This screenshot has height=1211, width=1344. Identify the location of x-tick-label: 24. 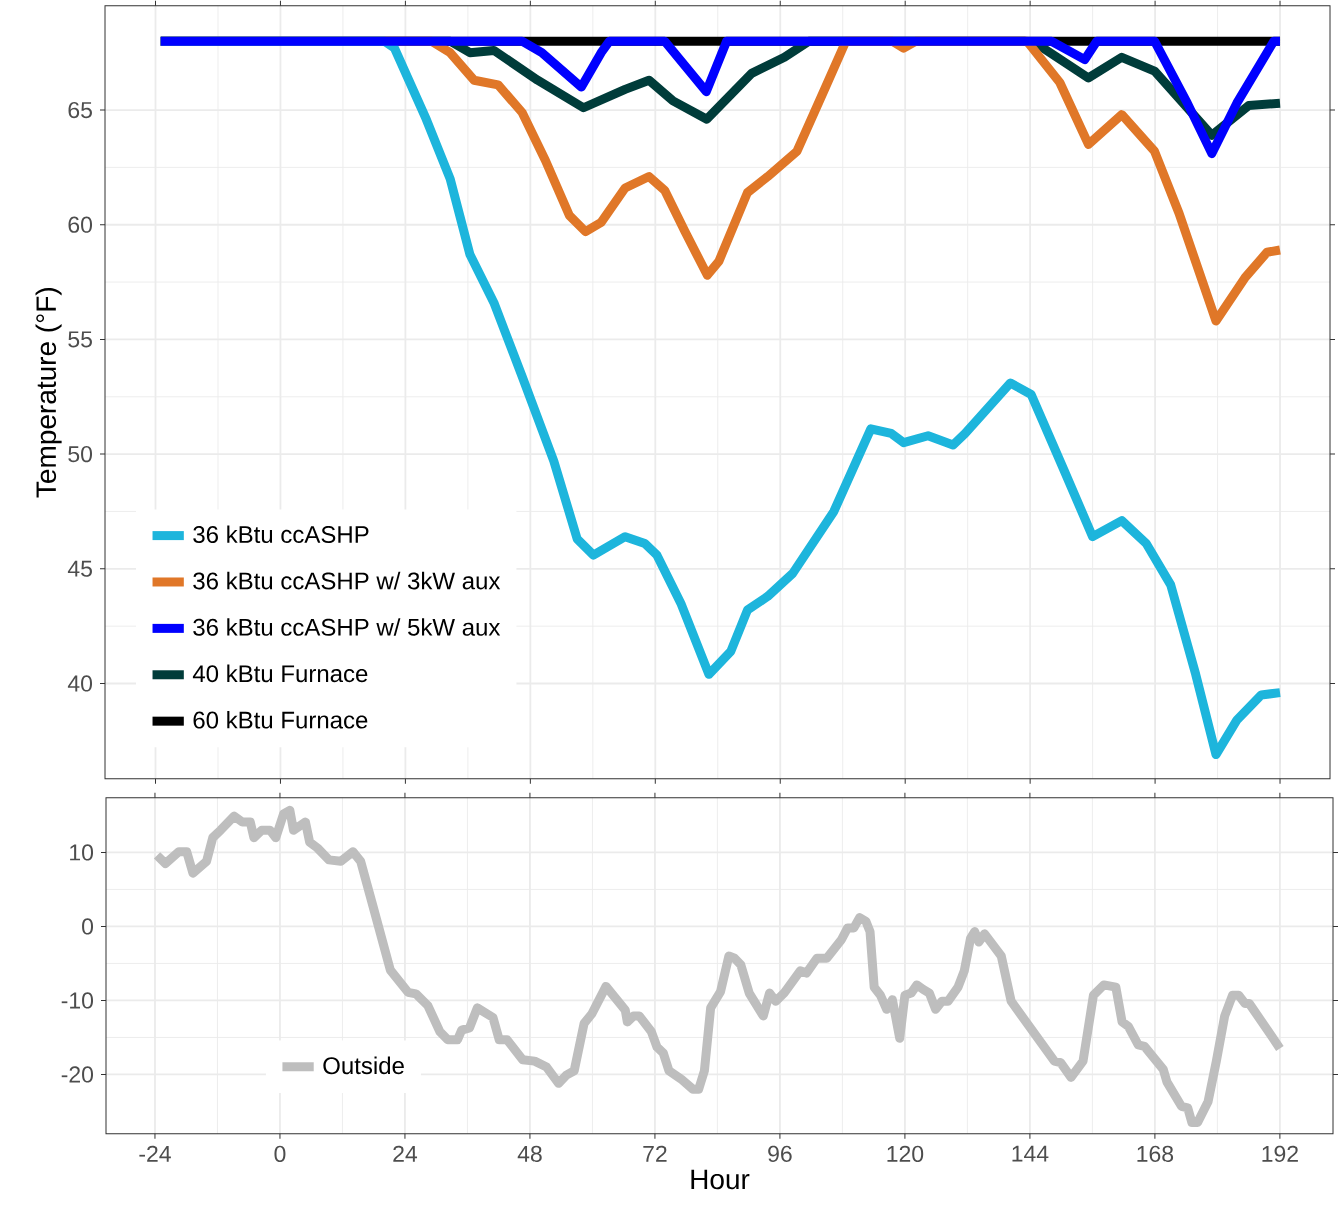
(405, 1153).